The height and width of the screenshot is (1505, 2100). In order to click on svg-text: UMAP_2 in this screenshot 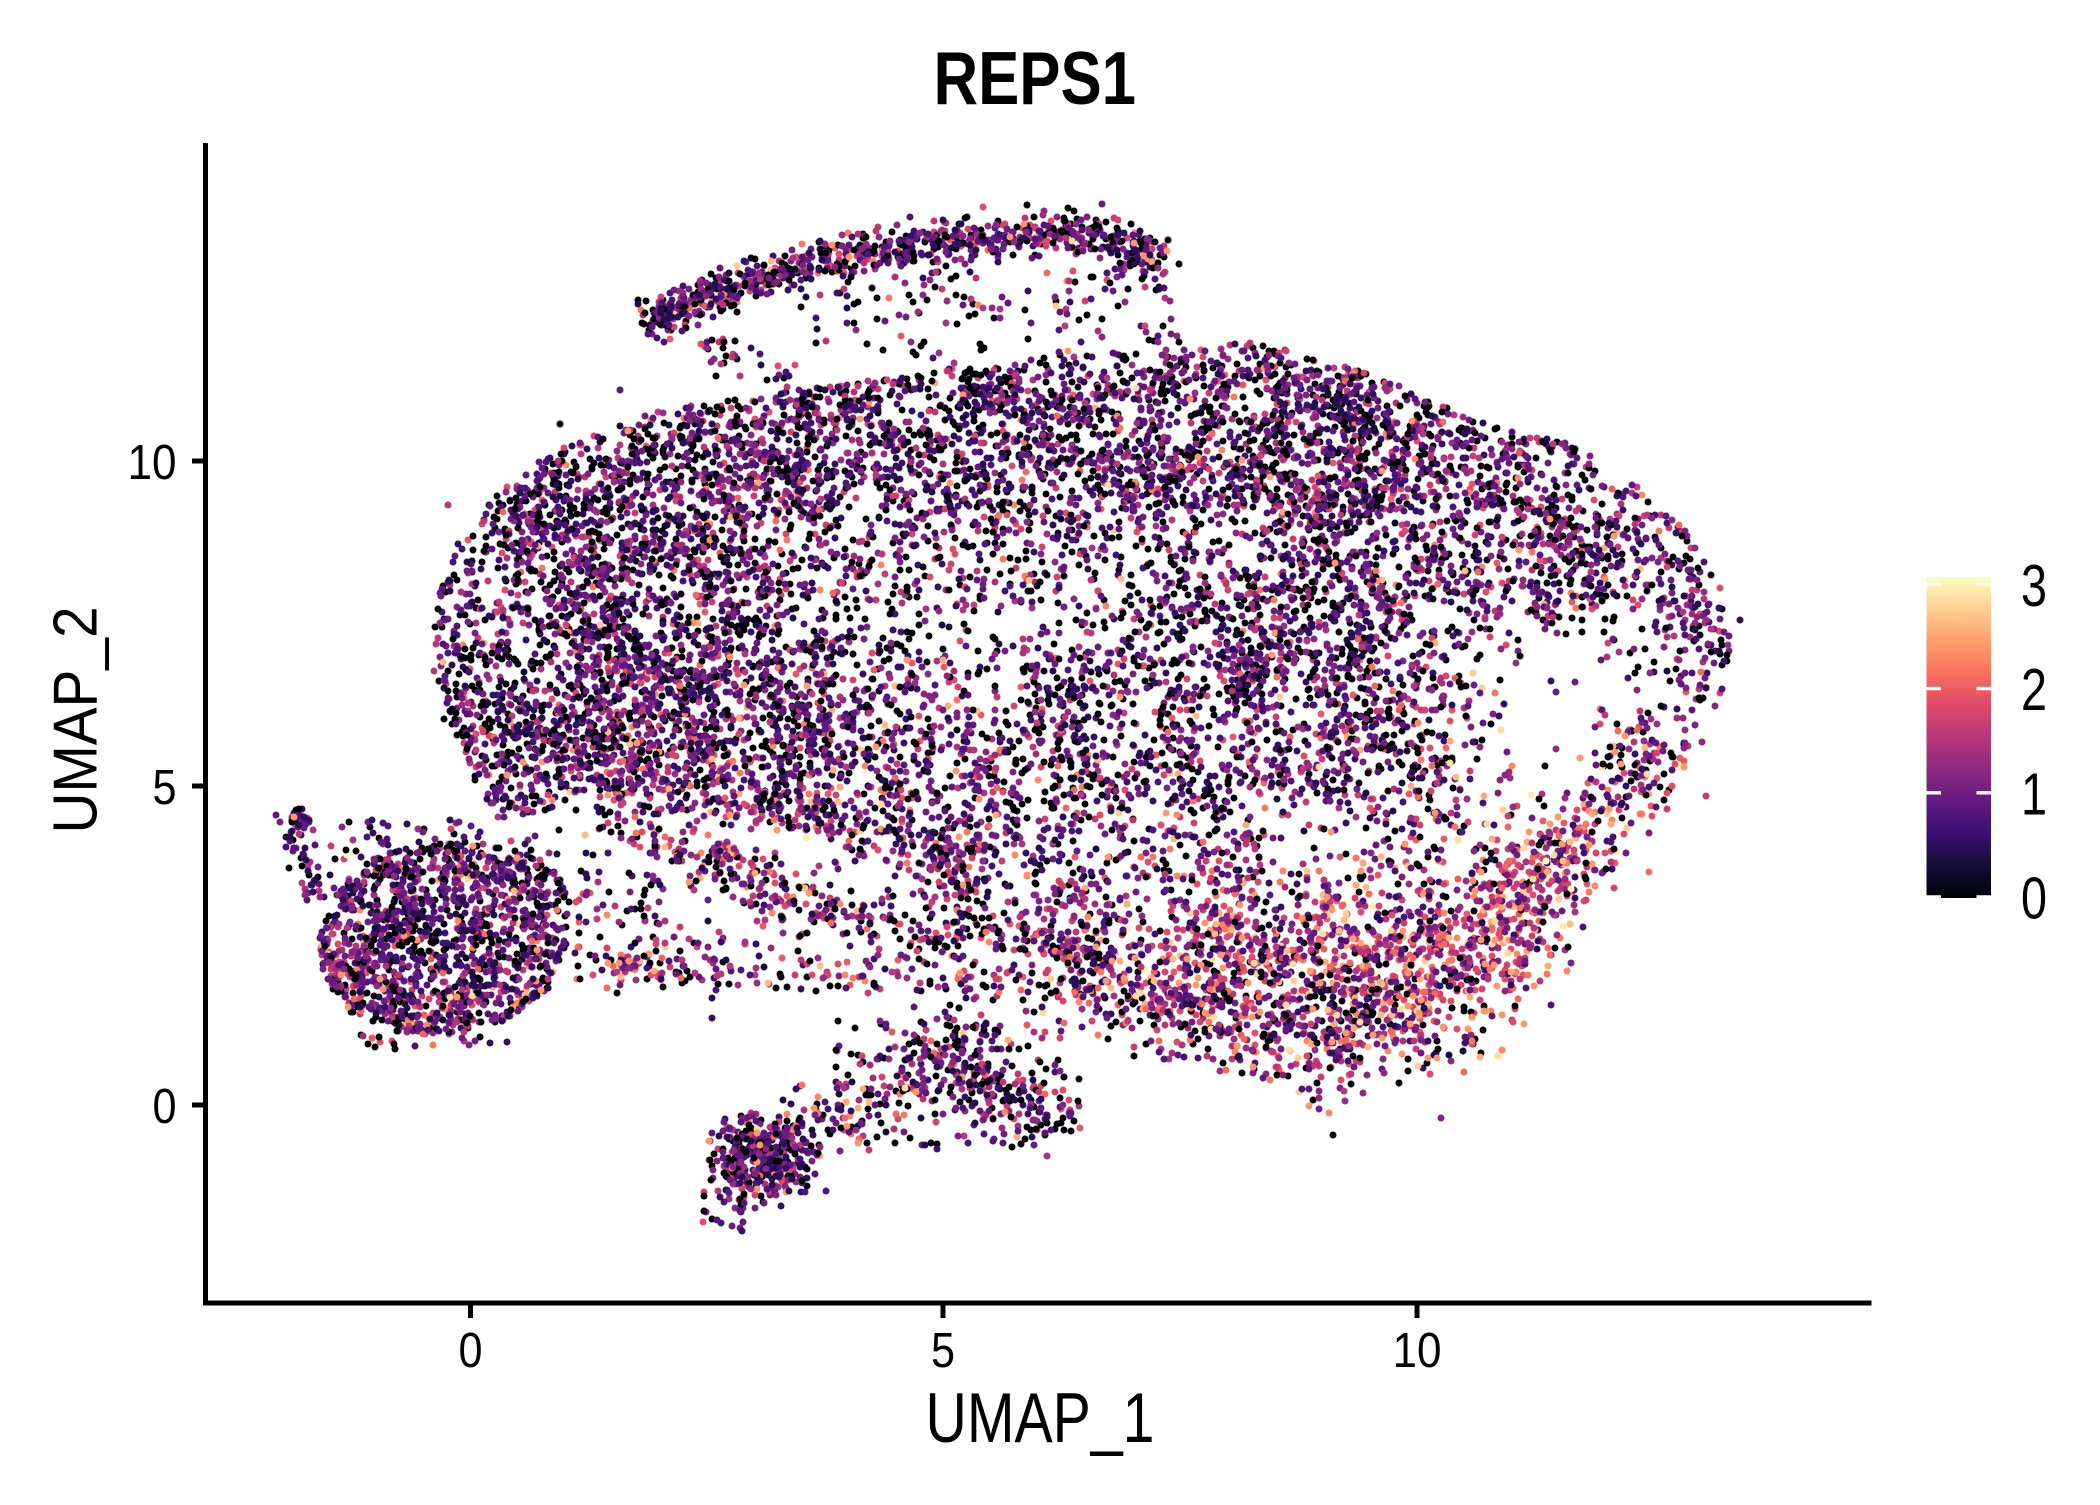, I will do `click(76, 720)`.